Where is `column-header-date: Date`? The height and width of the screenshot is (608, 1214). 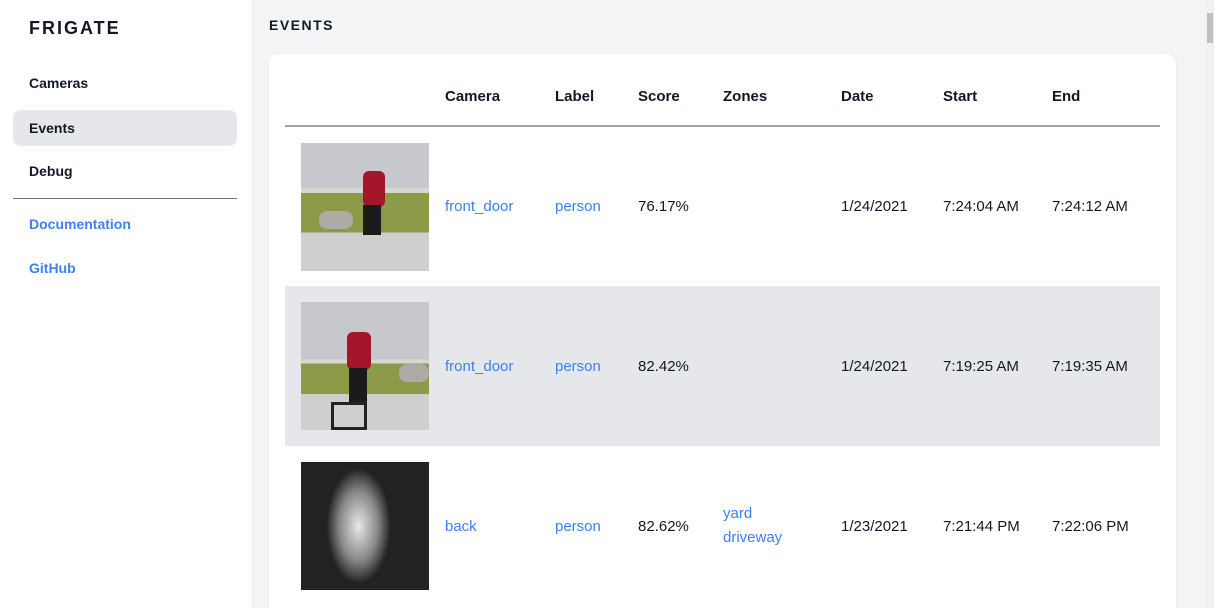 column-header-date: Date is located at coordinates (892, 90).